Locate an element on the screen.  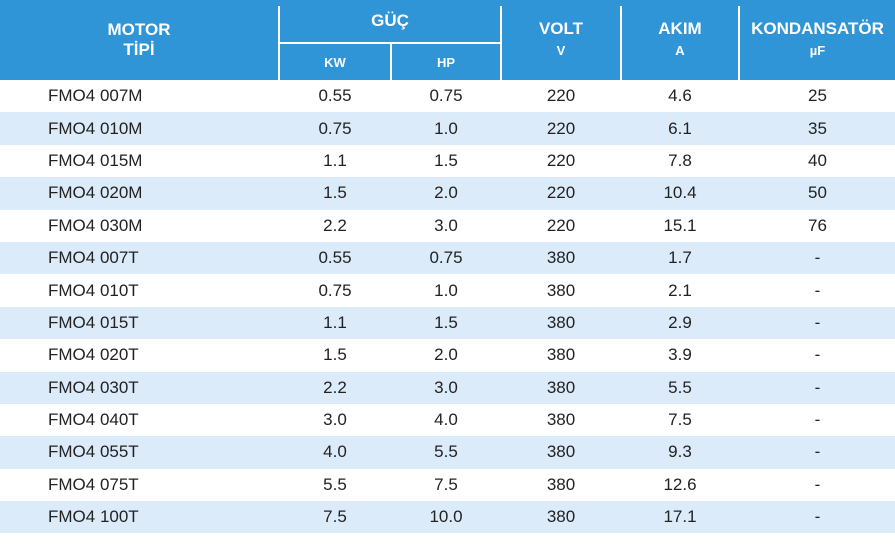
table-row: FMO4 030M 2.2 3.0 220 15.1 76 is located at coordinates (447, 225).